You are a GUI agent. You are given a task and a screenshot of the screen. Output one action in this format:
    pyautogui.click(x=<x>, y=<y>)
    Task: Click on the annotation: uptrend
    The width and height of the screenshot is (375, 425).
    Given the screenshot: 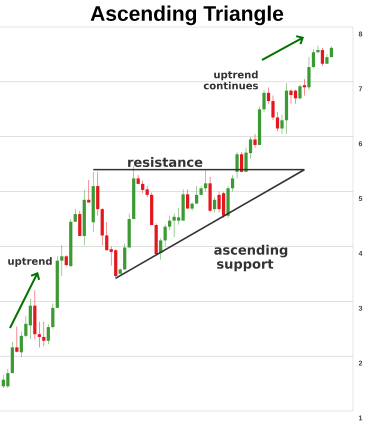 What is the action you would take?
    pyautogui.click(x=30, y=262)
    